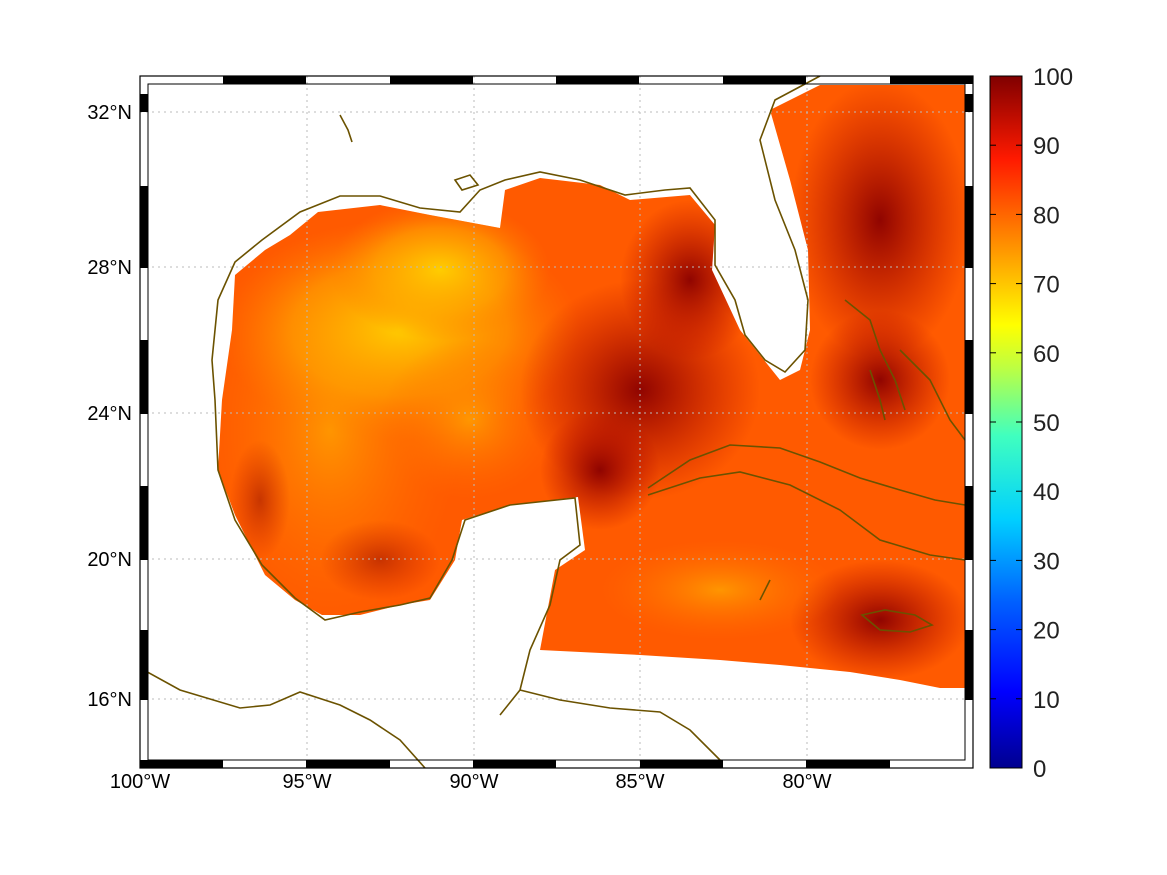 This screenshot has height=875, width=1167. I want to click on colorbar-label: 60, so click(1046, 354).